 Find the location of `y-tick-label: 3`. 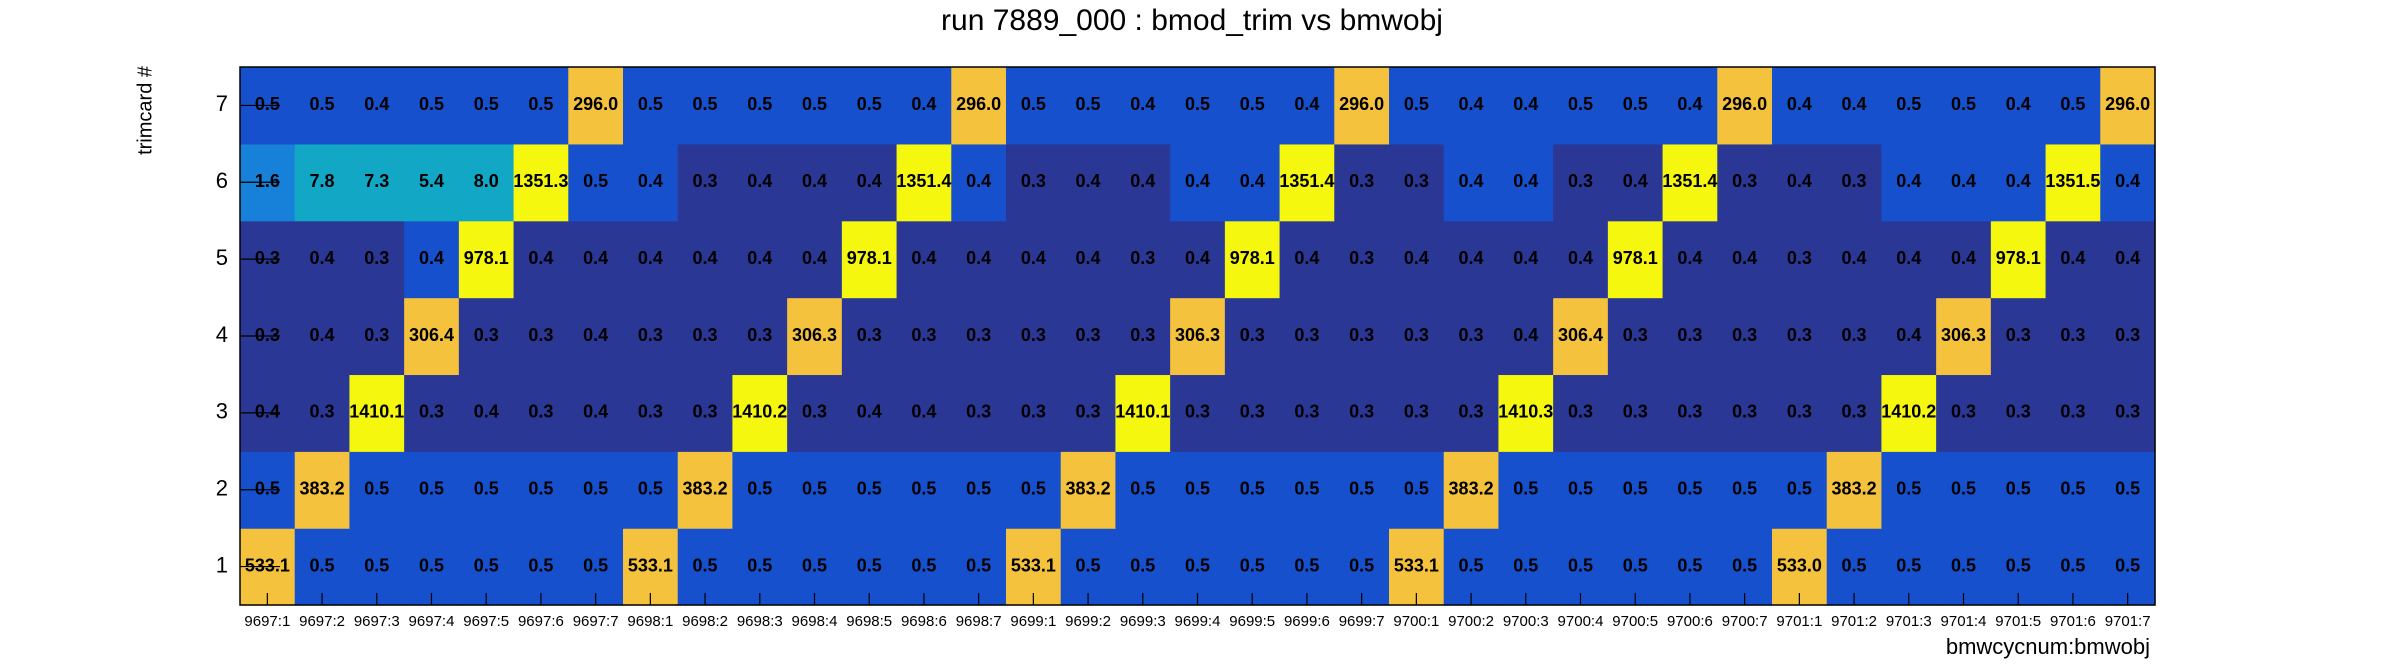

y-tick-label: 3 is located at coordinates (222, 411).